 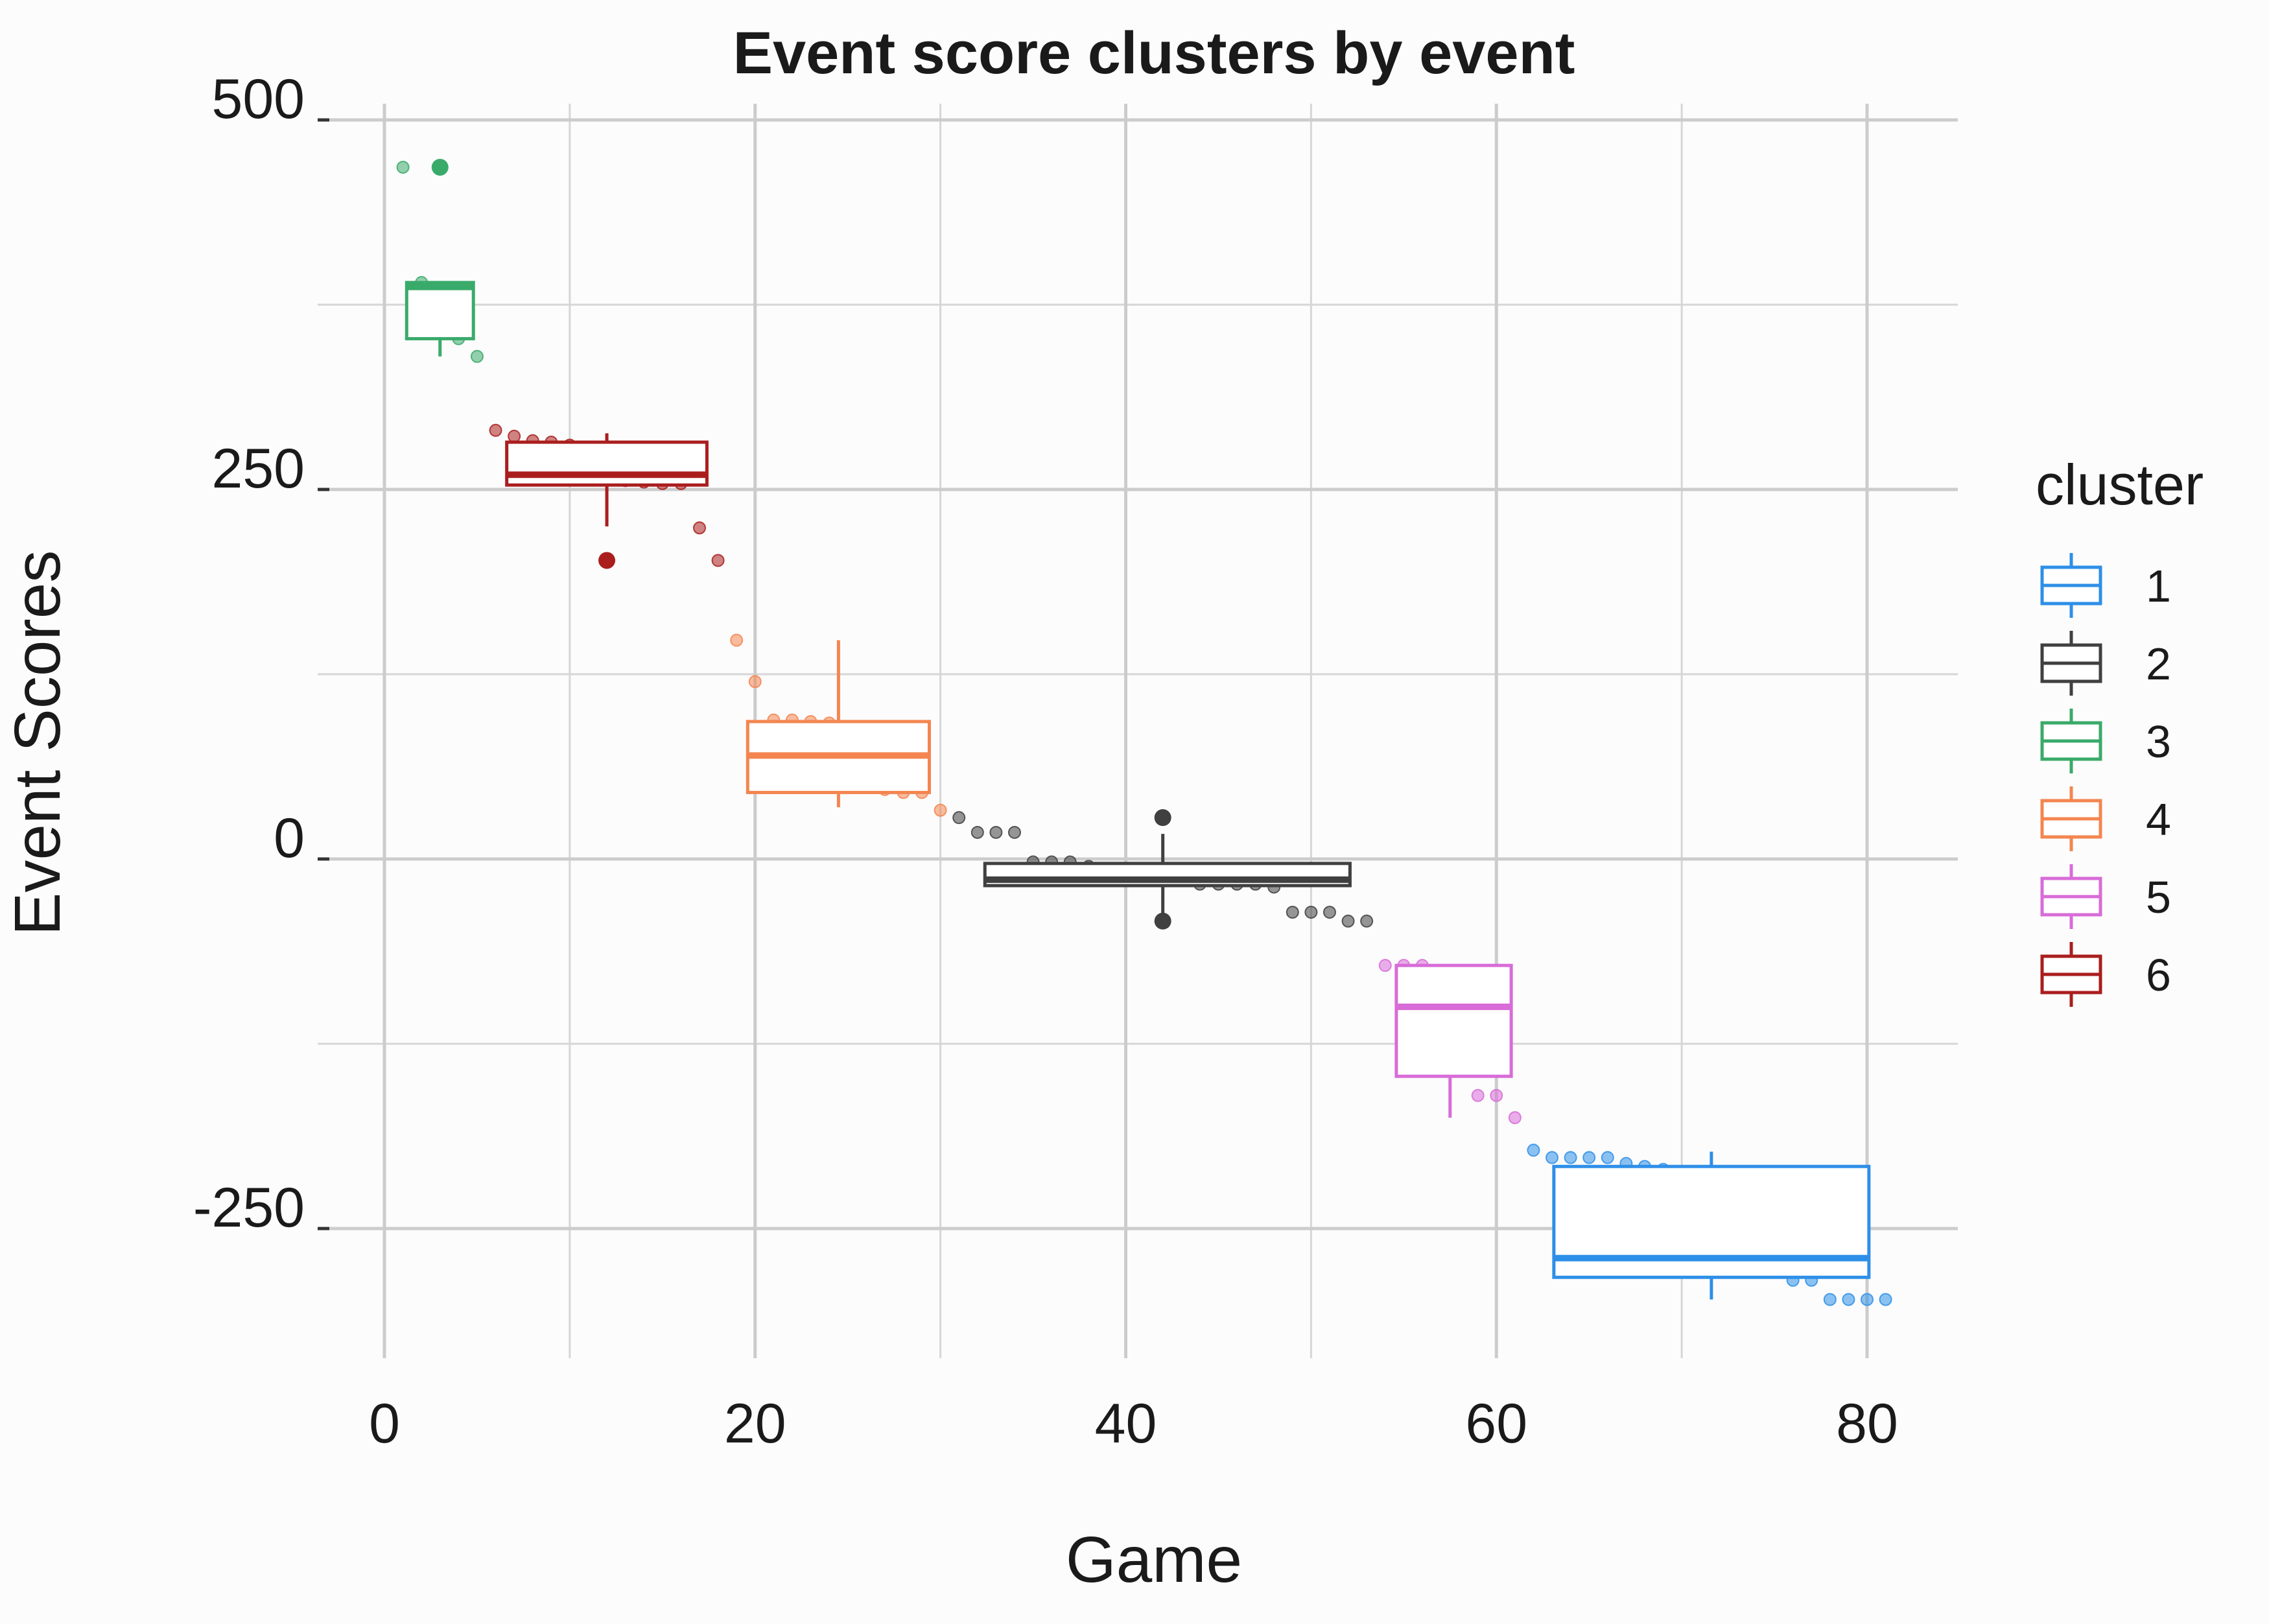 I want to click on y-tick-label: 250, so click(x=258, y=469).